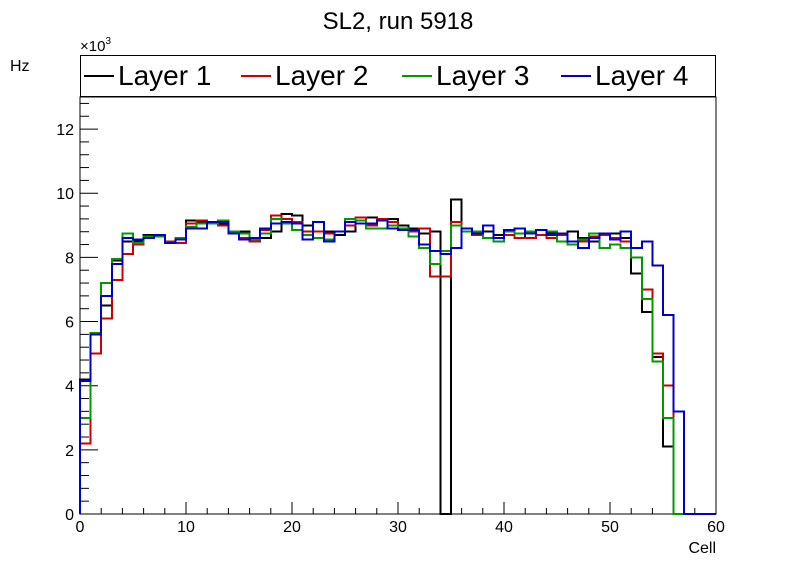  I want to click on y-tick-label: 4, so click(69, 387).